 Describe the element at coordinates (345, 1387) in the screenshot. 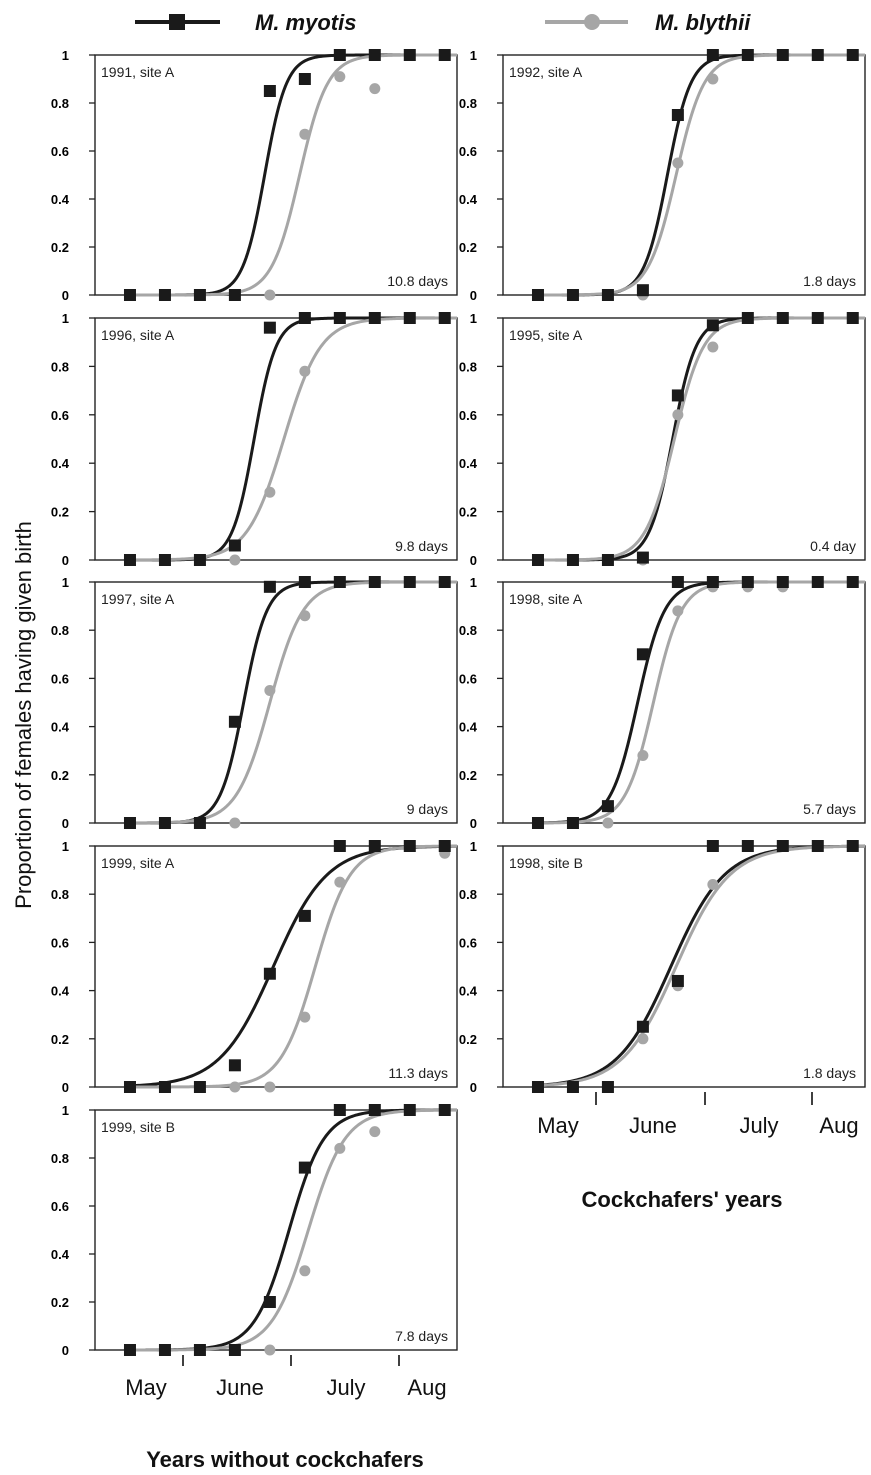

I see `left-month-july: July` at that location.